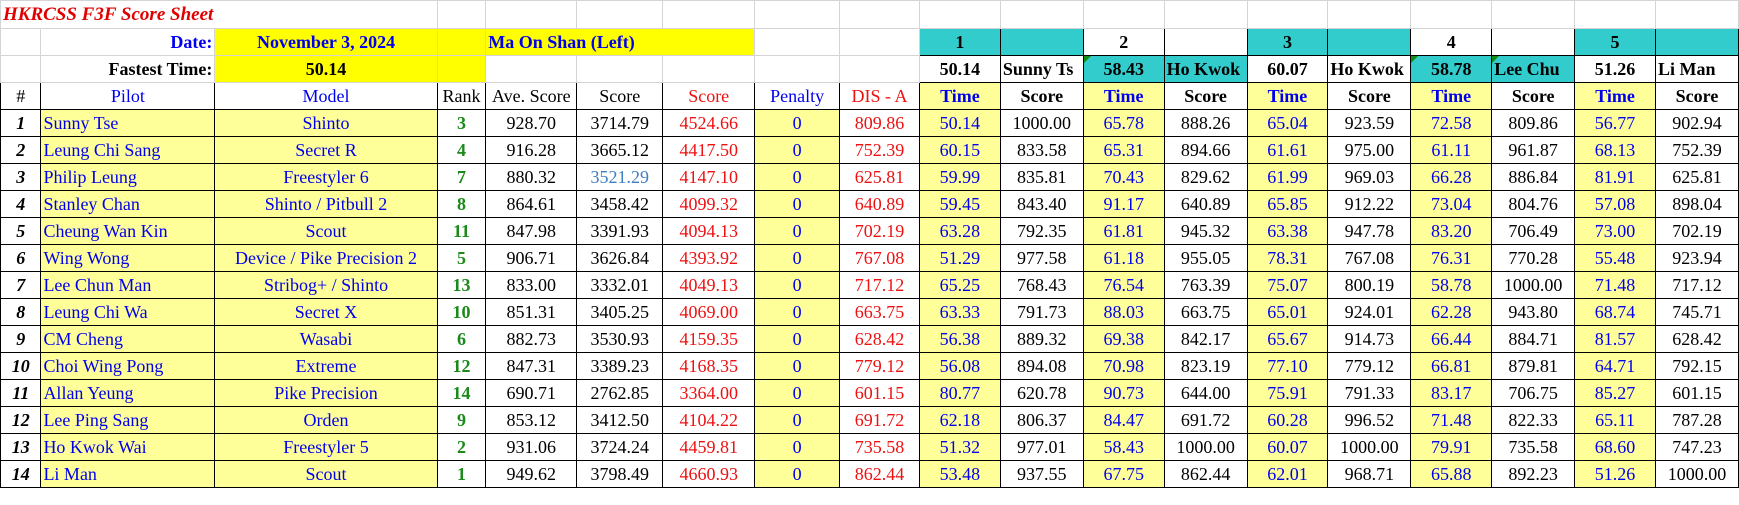 Image resolution: width=1739 pixels, height=505 pixels. Describe the element at coordinates (620, 474) in the screenshot. I see `score-value: 3798.49` at that location.